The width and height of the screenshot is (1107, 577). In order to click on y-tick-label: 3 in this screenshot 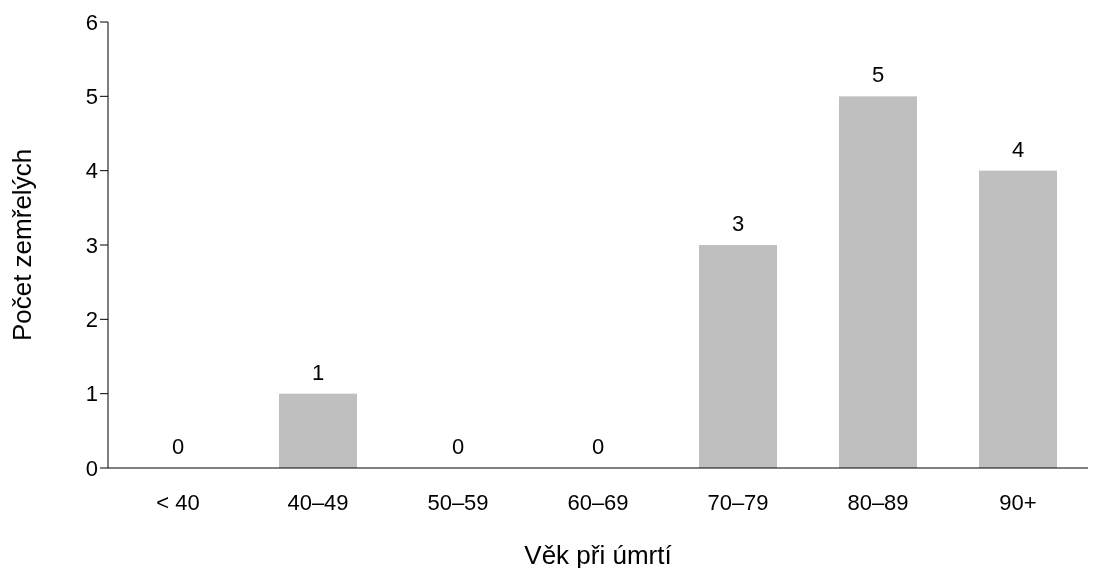, I will do `click(91, 245)`.